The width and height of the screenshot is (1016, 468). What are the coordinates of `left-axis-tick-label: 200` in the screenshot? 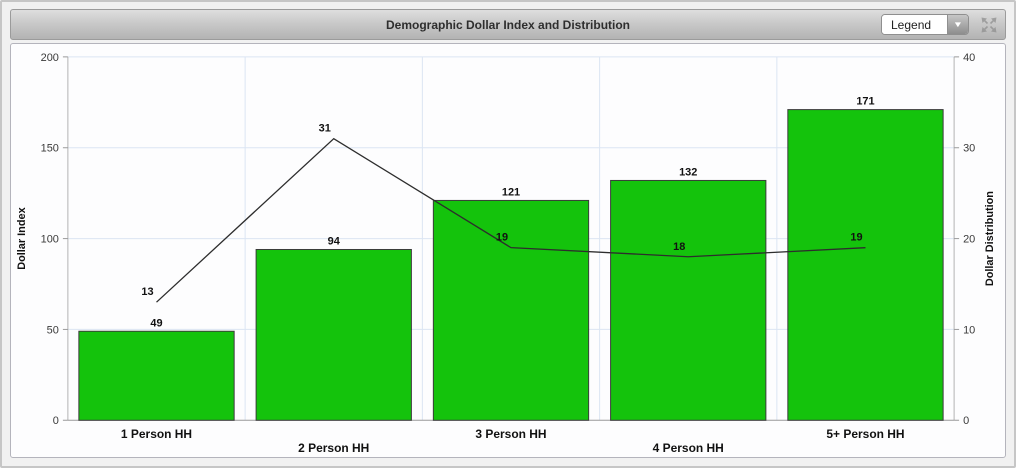 It's located at (50, 58).